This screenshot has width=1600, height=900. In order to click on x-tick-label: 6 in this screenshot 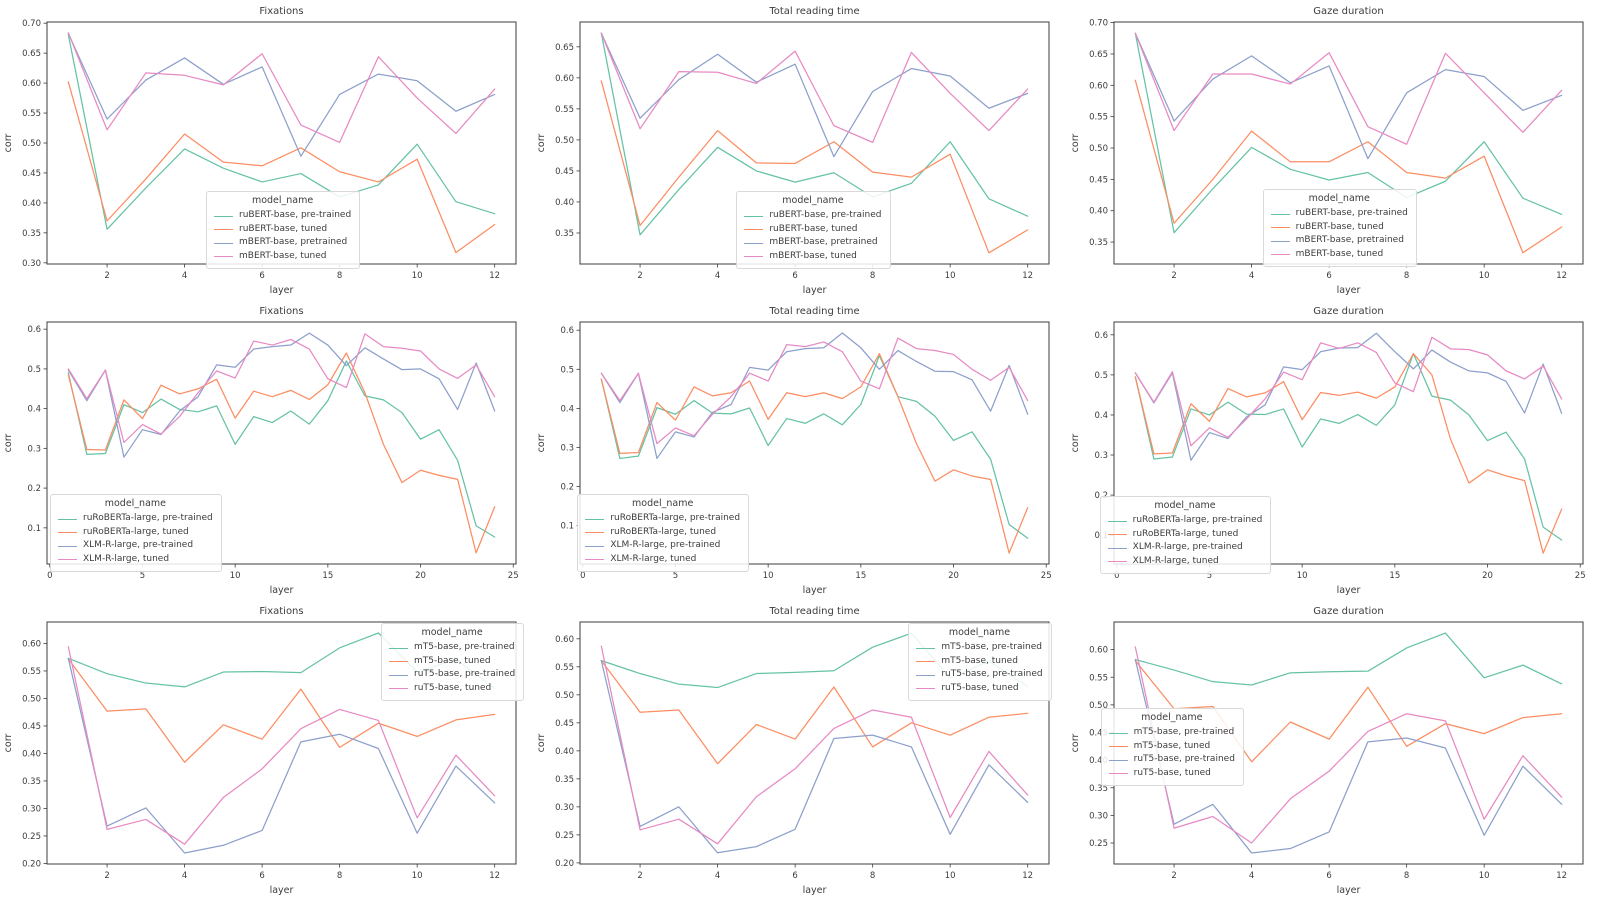, I will do `click(1328, 276)`.